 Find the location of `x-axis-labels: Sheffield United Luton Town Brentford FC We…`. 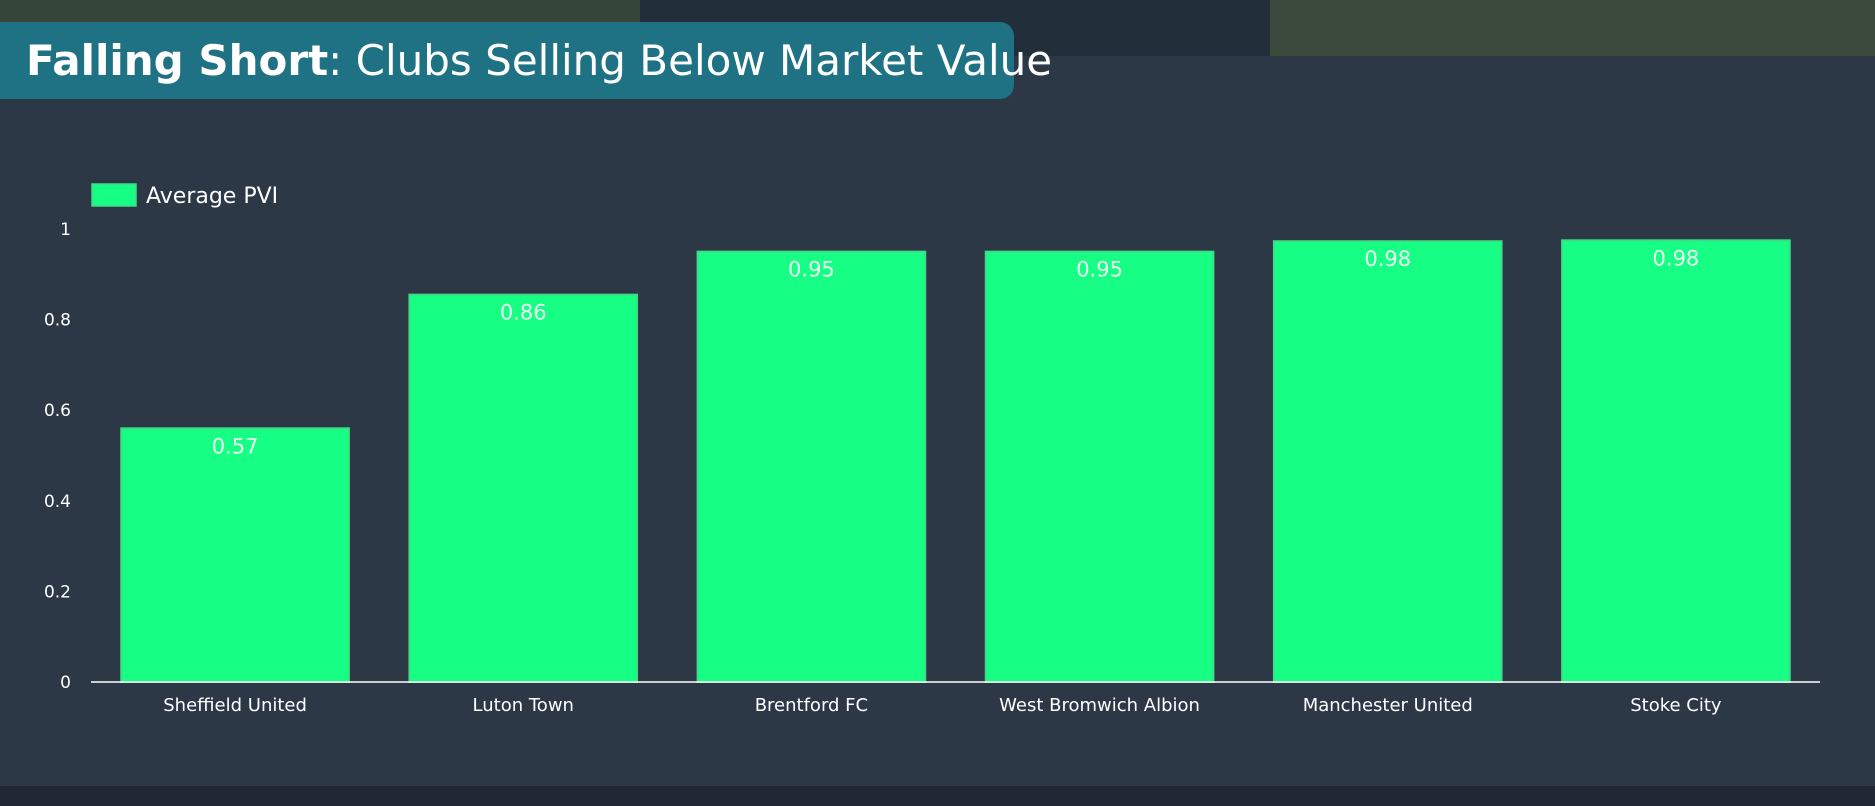

x-axis-labels: Sheffield United Luton Town Brentford FC We… is located at coordinates (942, 705).